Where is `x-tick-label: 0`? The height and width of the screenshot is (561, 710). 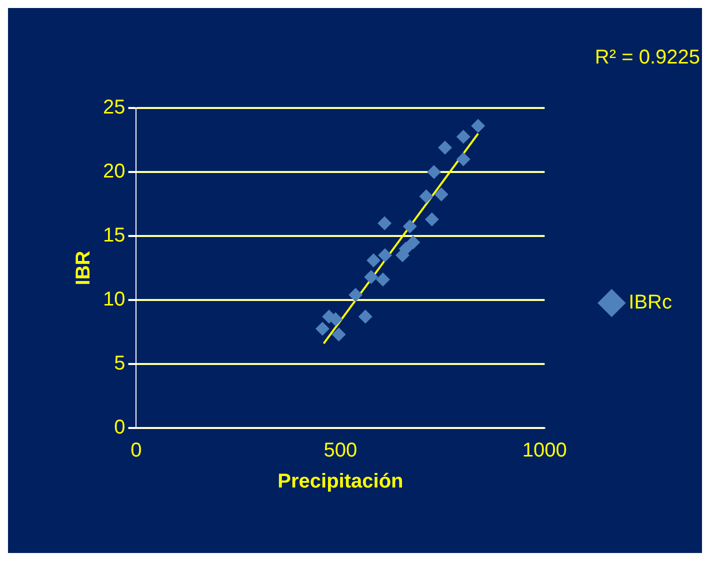 x-tick-label: 0 is located at coordinates (136, 451).